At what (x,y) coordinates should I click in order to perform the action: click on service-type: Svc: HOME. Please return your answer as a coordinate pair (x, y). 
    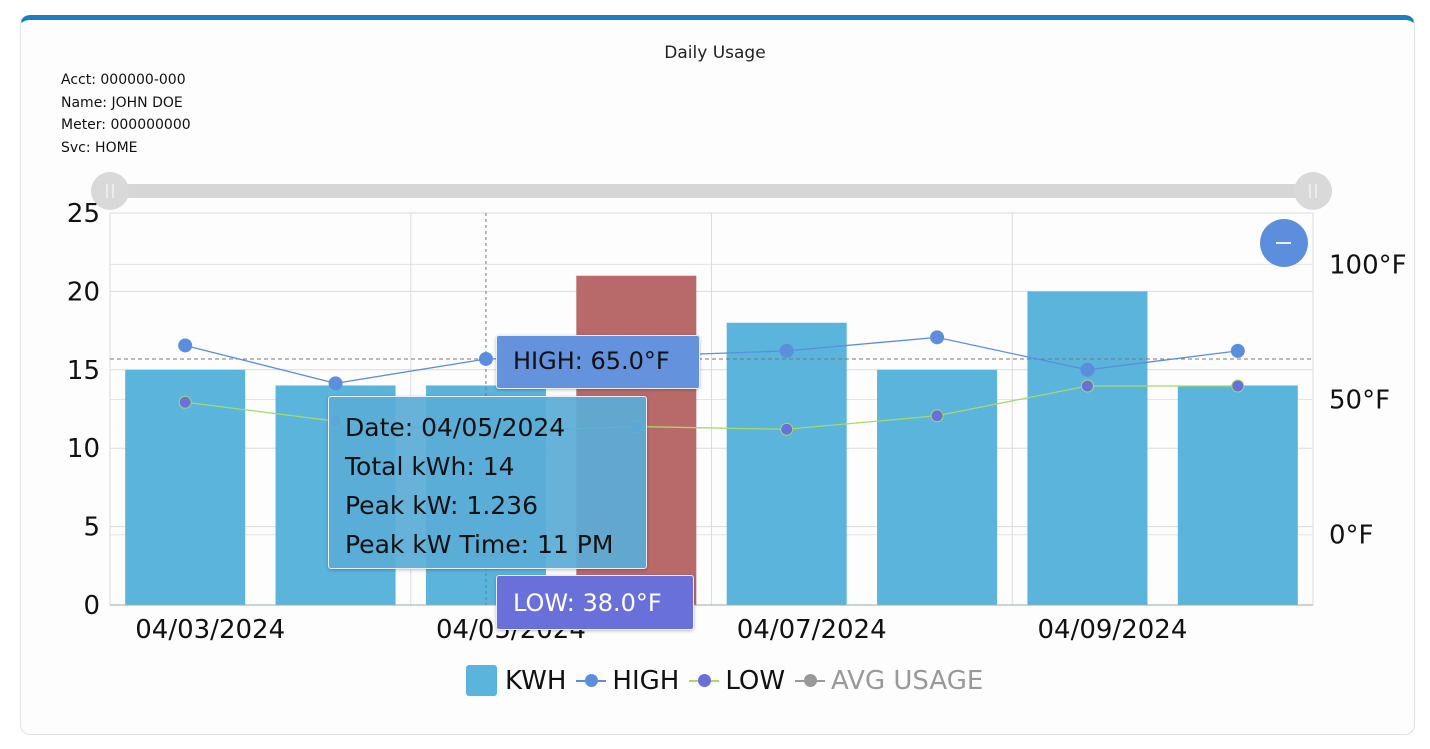
    Looking at the image, I should click on (99, 147).